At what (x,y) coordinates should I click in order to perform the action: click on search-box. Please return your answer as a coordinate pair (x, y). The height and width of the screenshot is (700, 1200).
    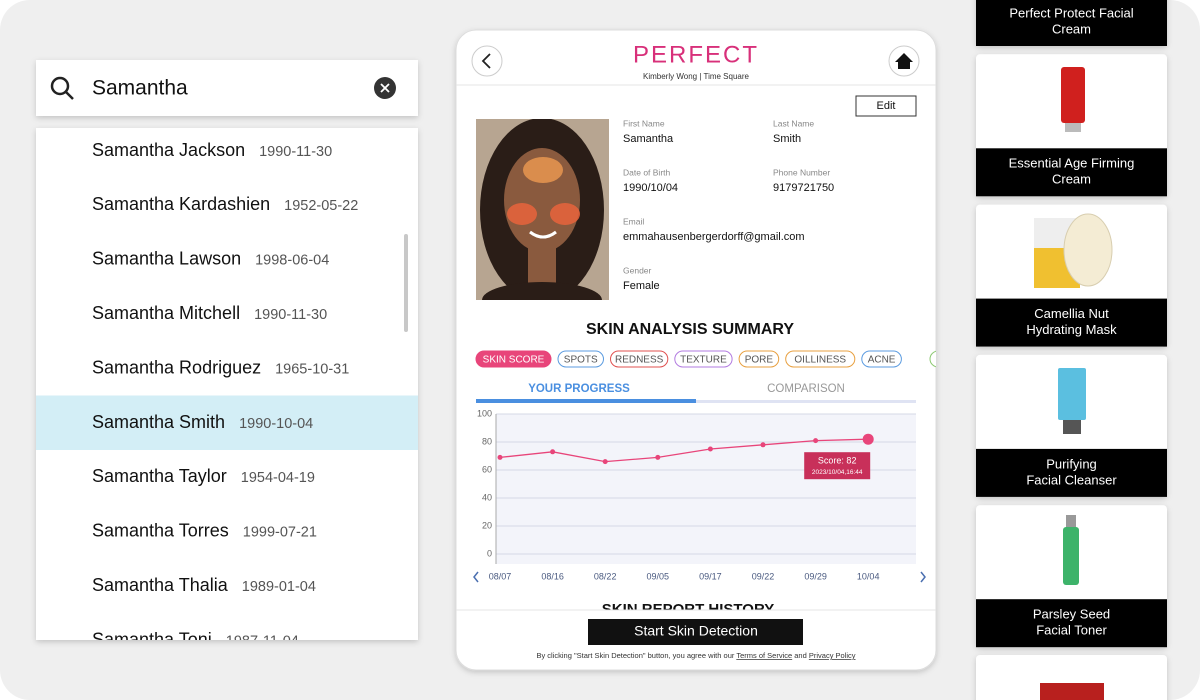
    Looking at the image, I should click on (227, 88).